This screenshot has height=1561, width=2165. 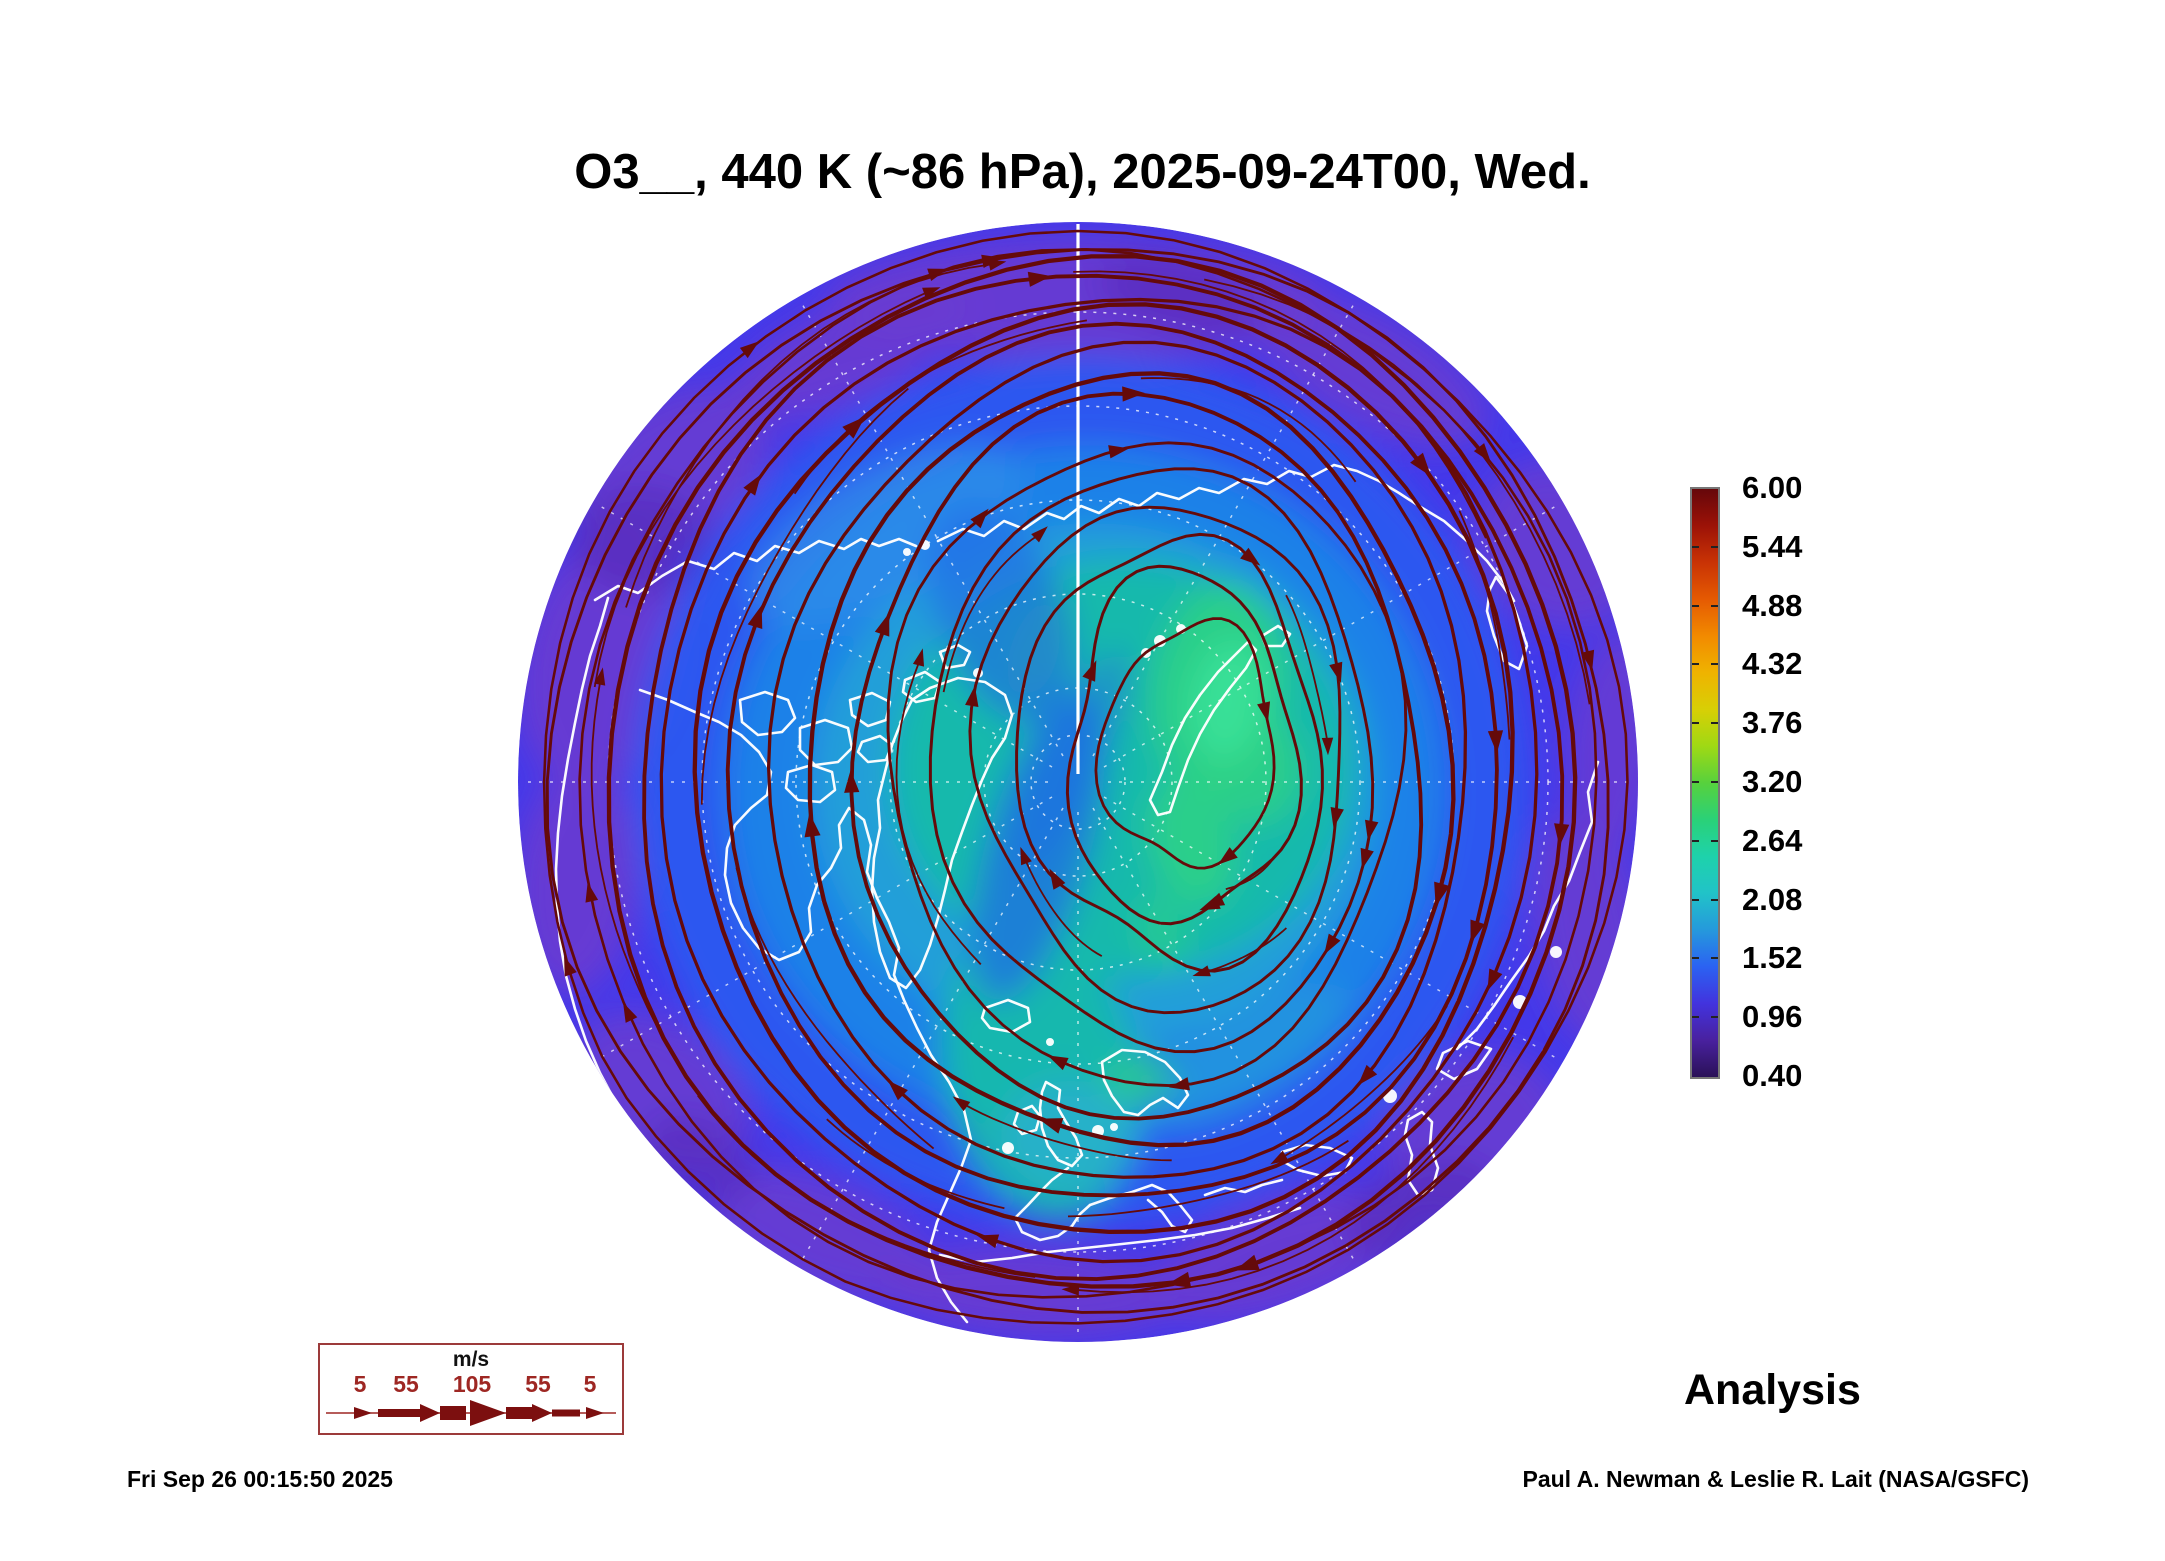 I want to click on colorbar-label: 5.44, so click(x=1772, y=546).